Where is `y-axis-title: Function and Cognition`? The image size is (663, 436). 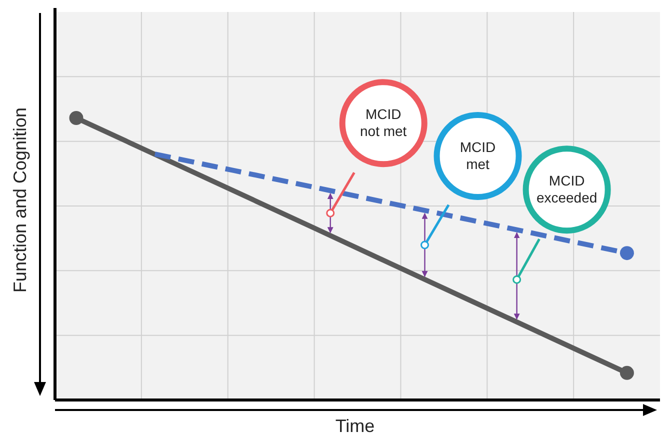
y-axis-title: Function and Cognition is located at coordinates (20, 200).